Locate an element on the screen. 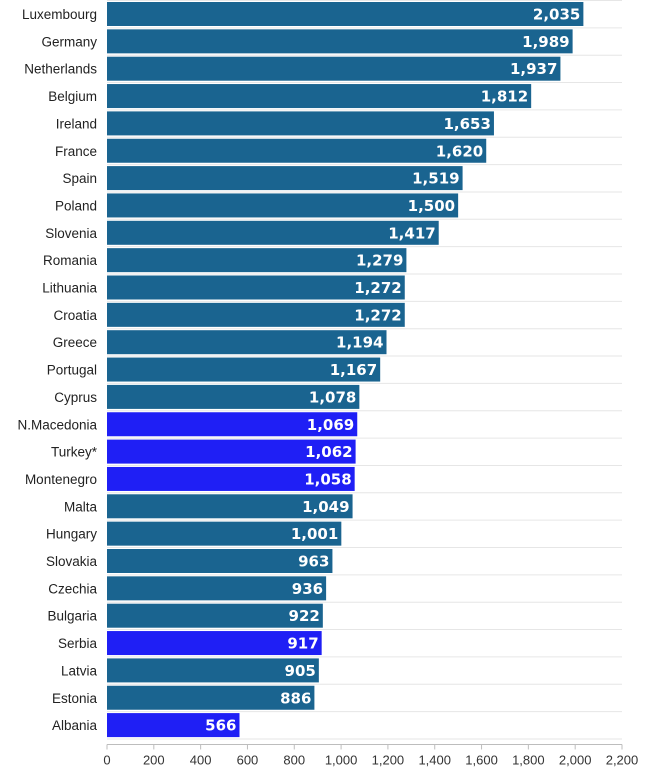  category-label-n-macedonia: N.Macedonia is located at coordinates (57, 424).